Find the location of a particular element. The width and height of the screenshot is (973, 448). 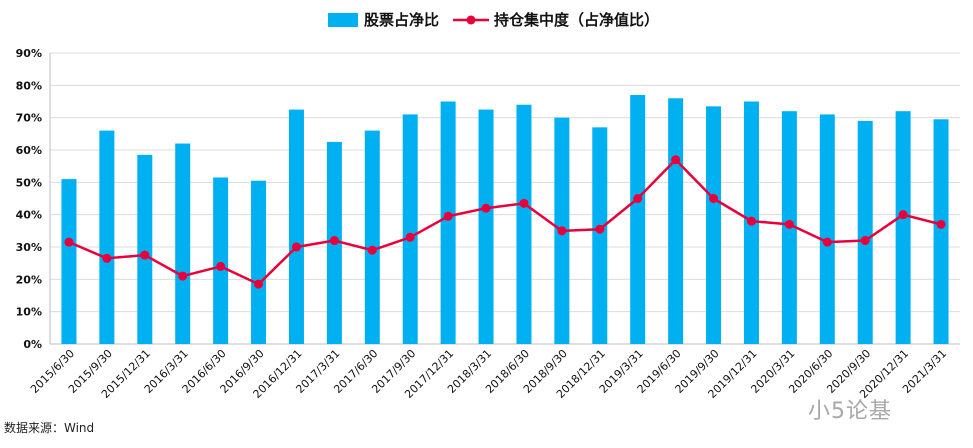

y-tick-label: 70% is located at coordinates (29, 118).